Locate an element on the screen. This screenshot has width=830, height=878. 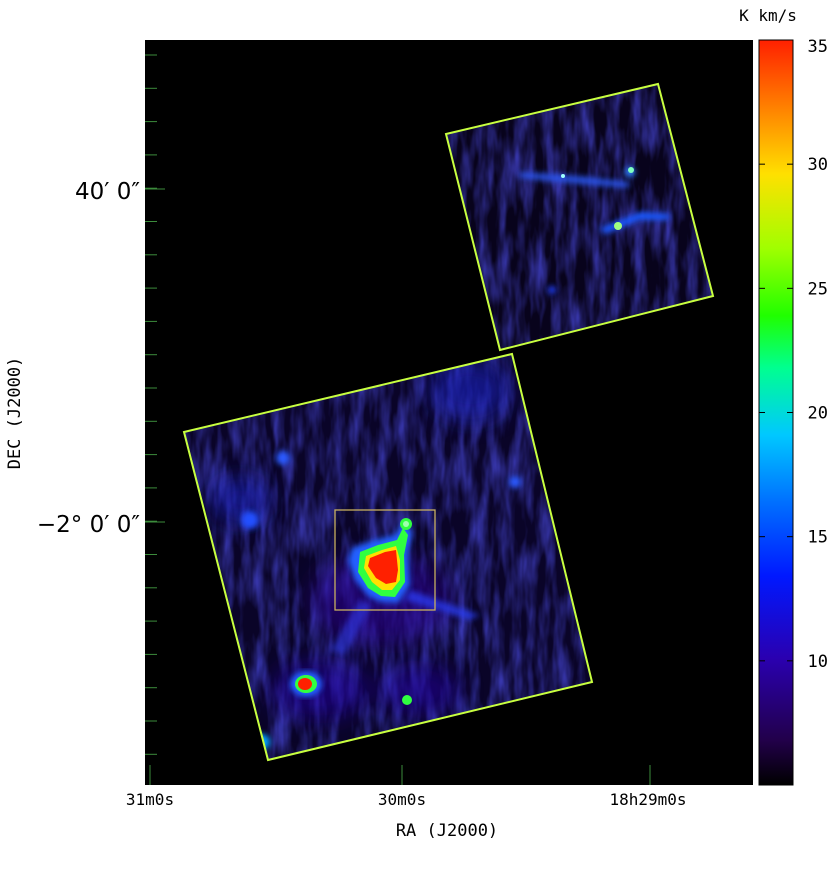
colorbar-tick-label: 10 is located at coordinates (818, 662).